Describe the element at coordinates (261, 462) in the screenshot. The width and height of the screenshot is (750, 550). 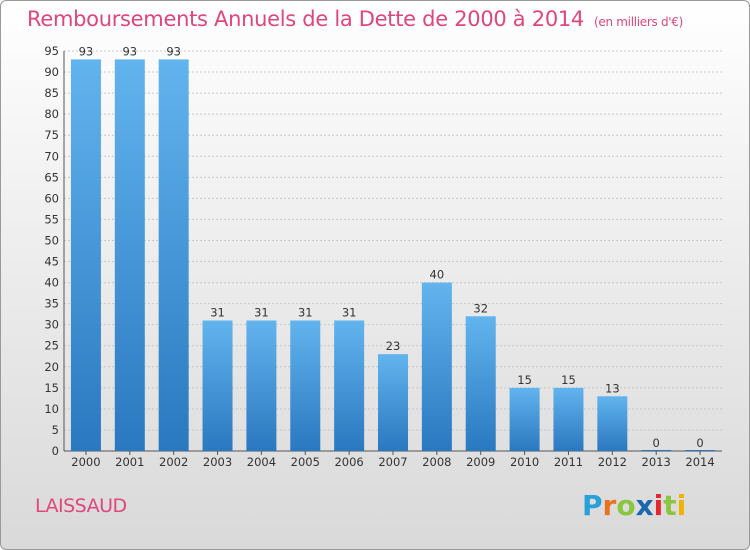
I see `x-tick-label: 2004` at that location.